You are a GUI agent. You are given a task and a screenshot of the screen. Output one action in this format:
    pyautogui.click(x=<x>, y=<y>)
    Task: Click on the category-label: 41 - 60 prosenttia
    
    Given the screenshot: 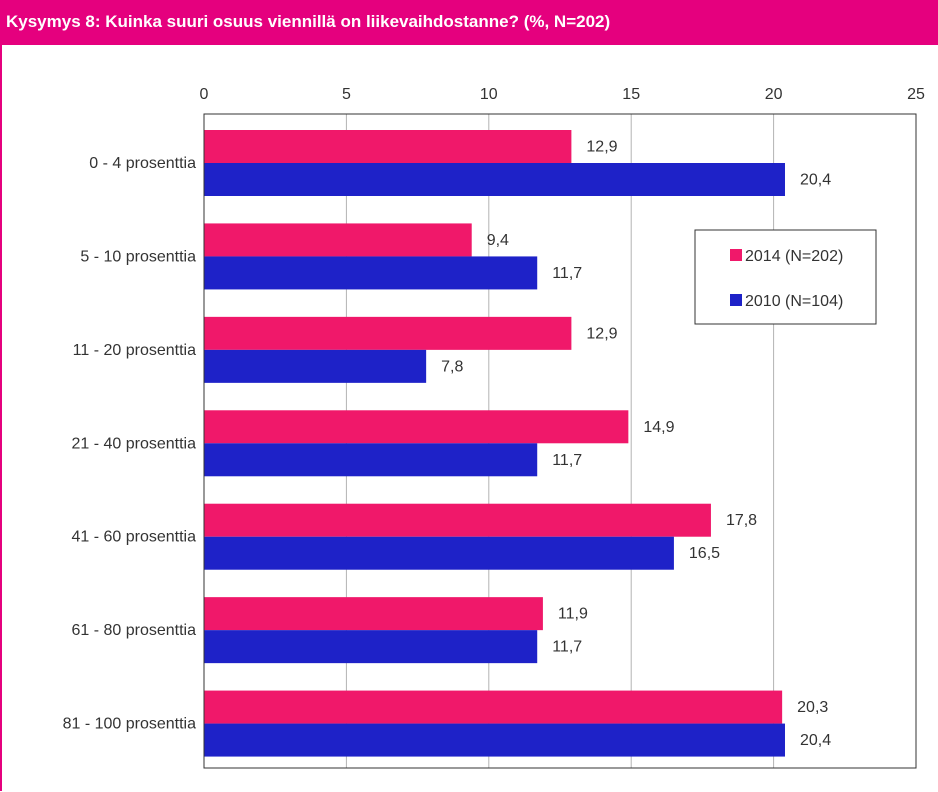 What is the action you would take?
    pyautogui.click(x=133, y=537)
    